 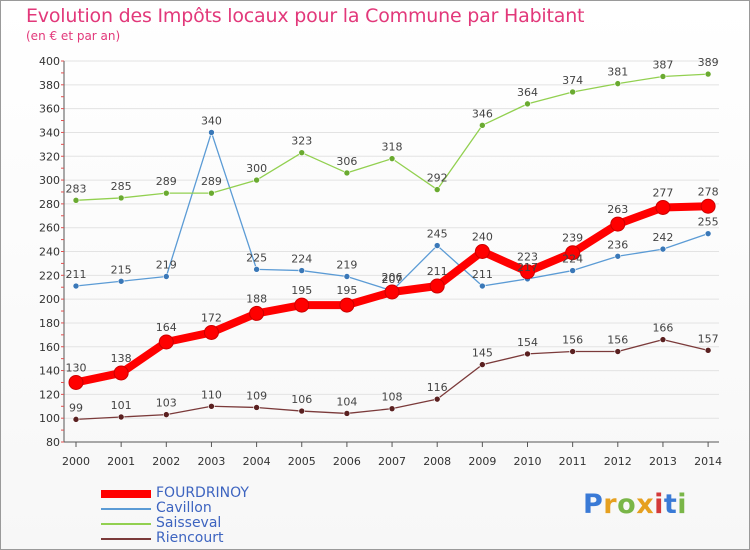 I want to click on data-label-cavillon: 236, so click(x=617, y=244).